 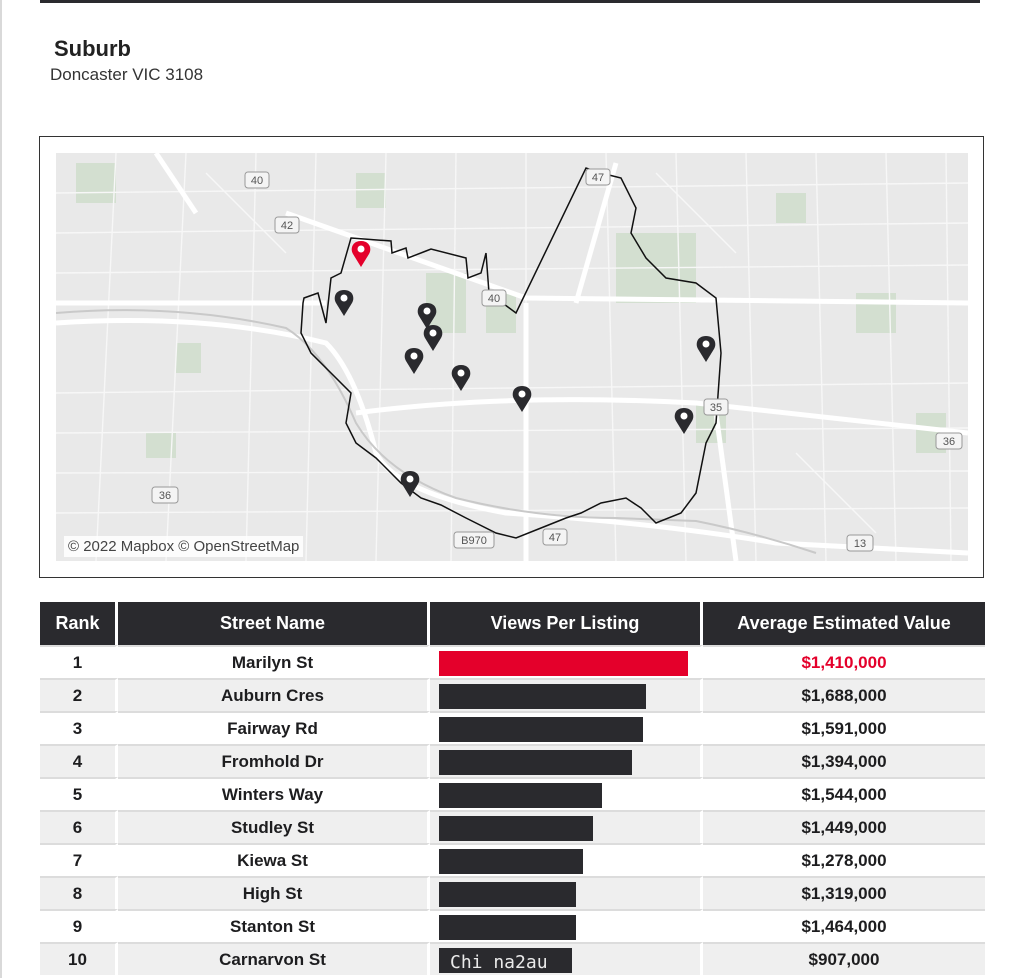 I want to click on estimated-value-cell: $1,319,000, so click(x=844, y=892).